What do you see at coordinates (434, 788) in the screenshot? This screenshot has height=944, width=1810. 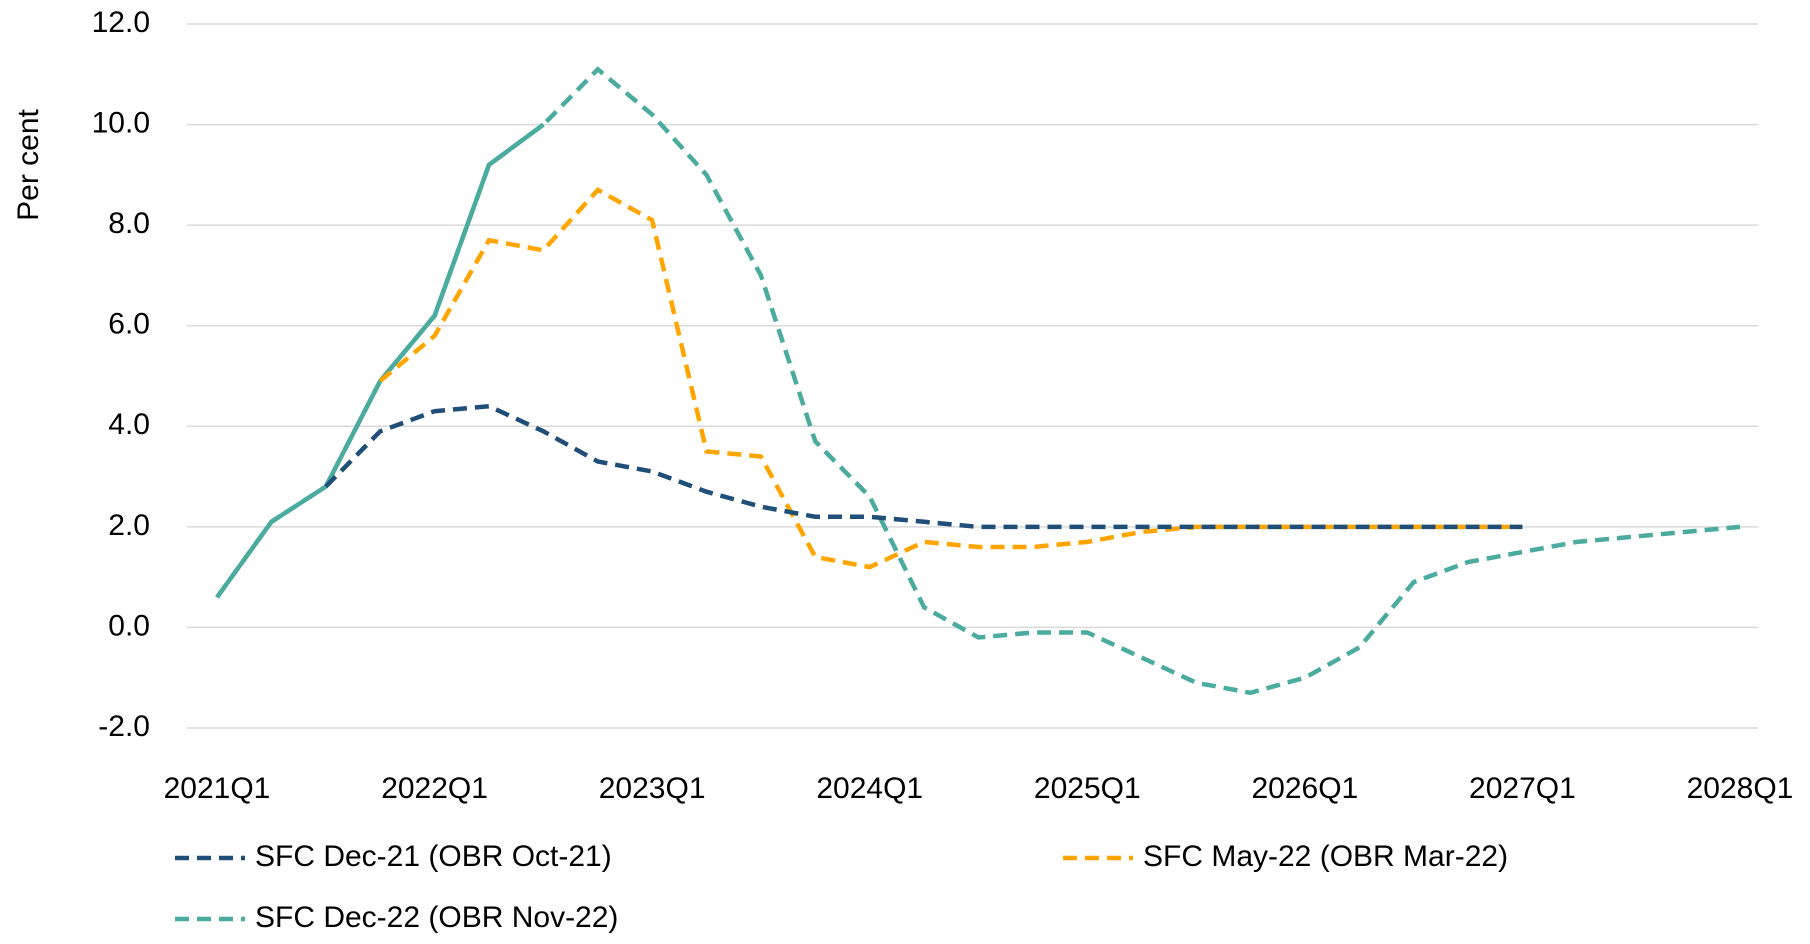 I see `x-tick-label: 2022Q1` at bounding box center [434, 788].